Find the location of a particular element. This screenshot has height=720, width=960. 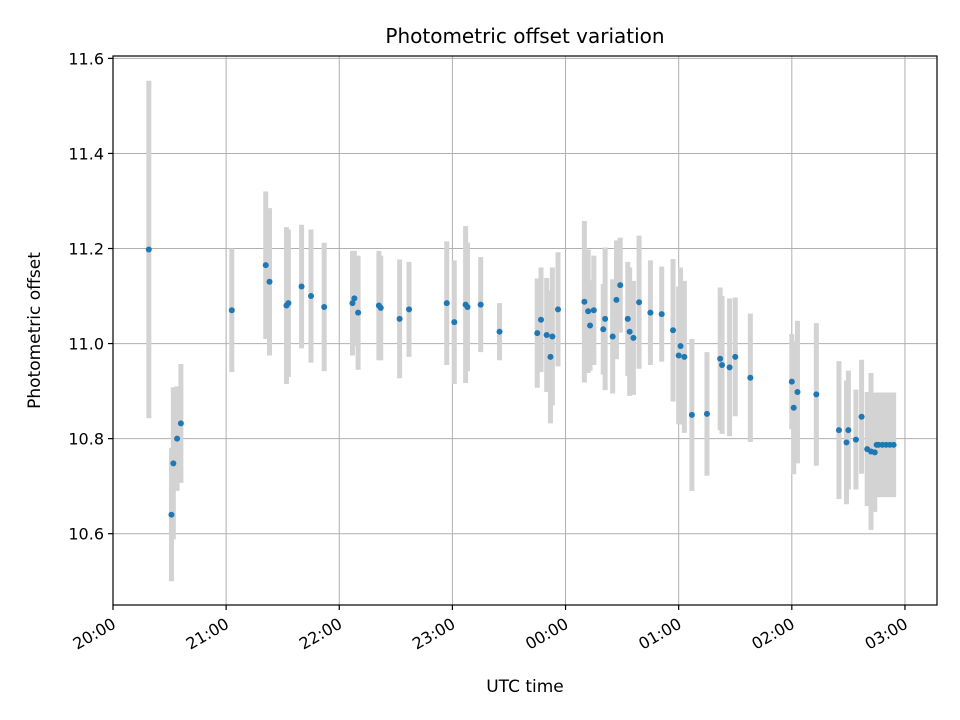

x-axis-label: UTC time is located at coordinates (525, 687).